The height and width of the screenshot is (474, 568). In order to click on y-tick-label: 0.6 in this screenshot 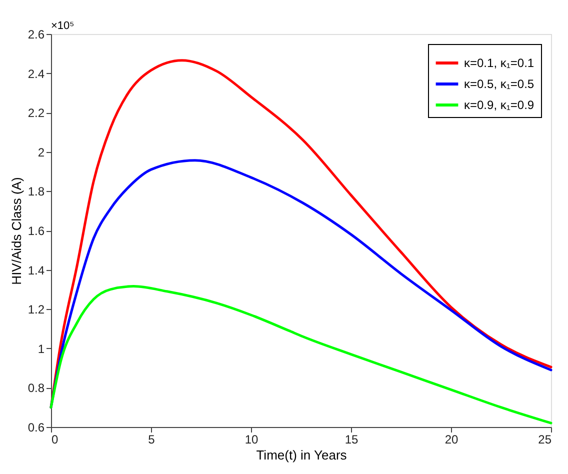, I will do `click(36, 427)`.